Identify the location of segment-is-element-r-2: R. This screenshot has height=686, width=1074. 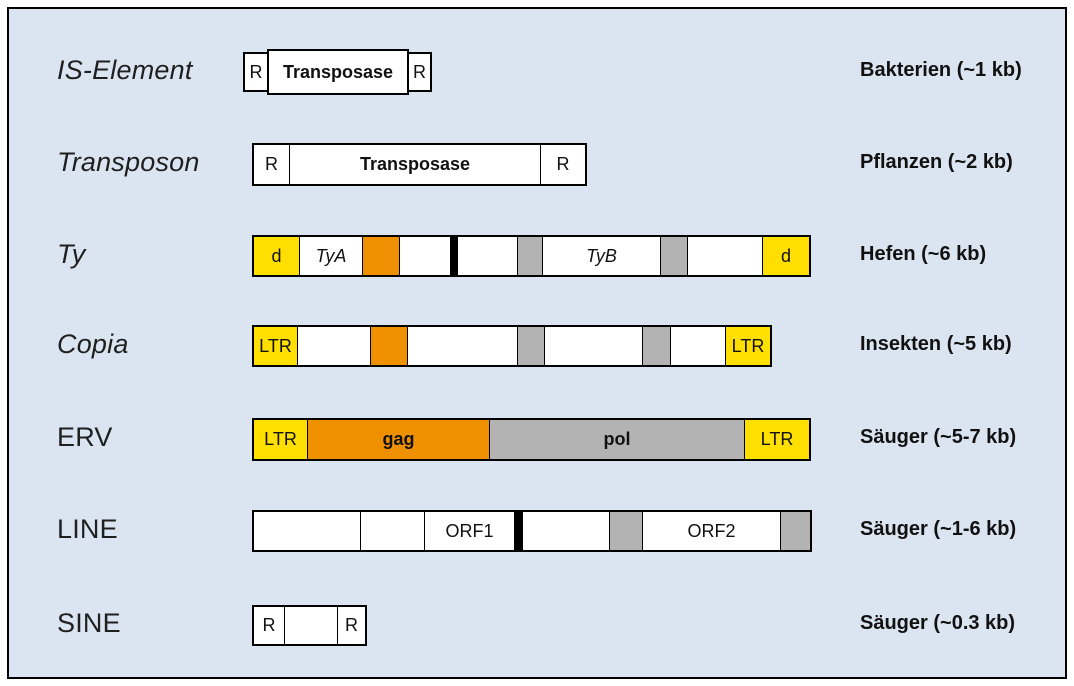
(419, 72).